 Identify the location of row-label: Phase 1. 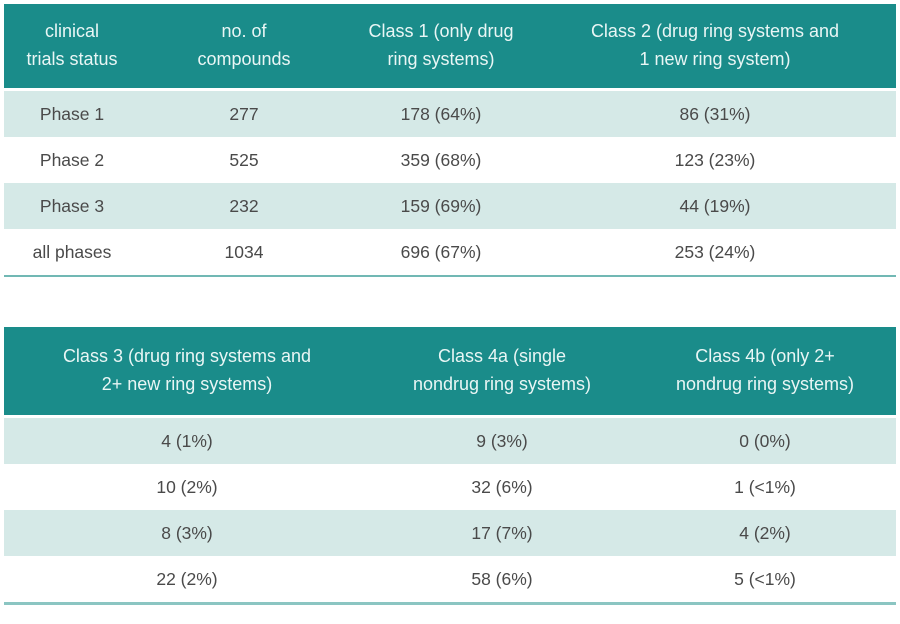
(72, 113).